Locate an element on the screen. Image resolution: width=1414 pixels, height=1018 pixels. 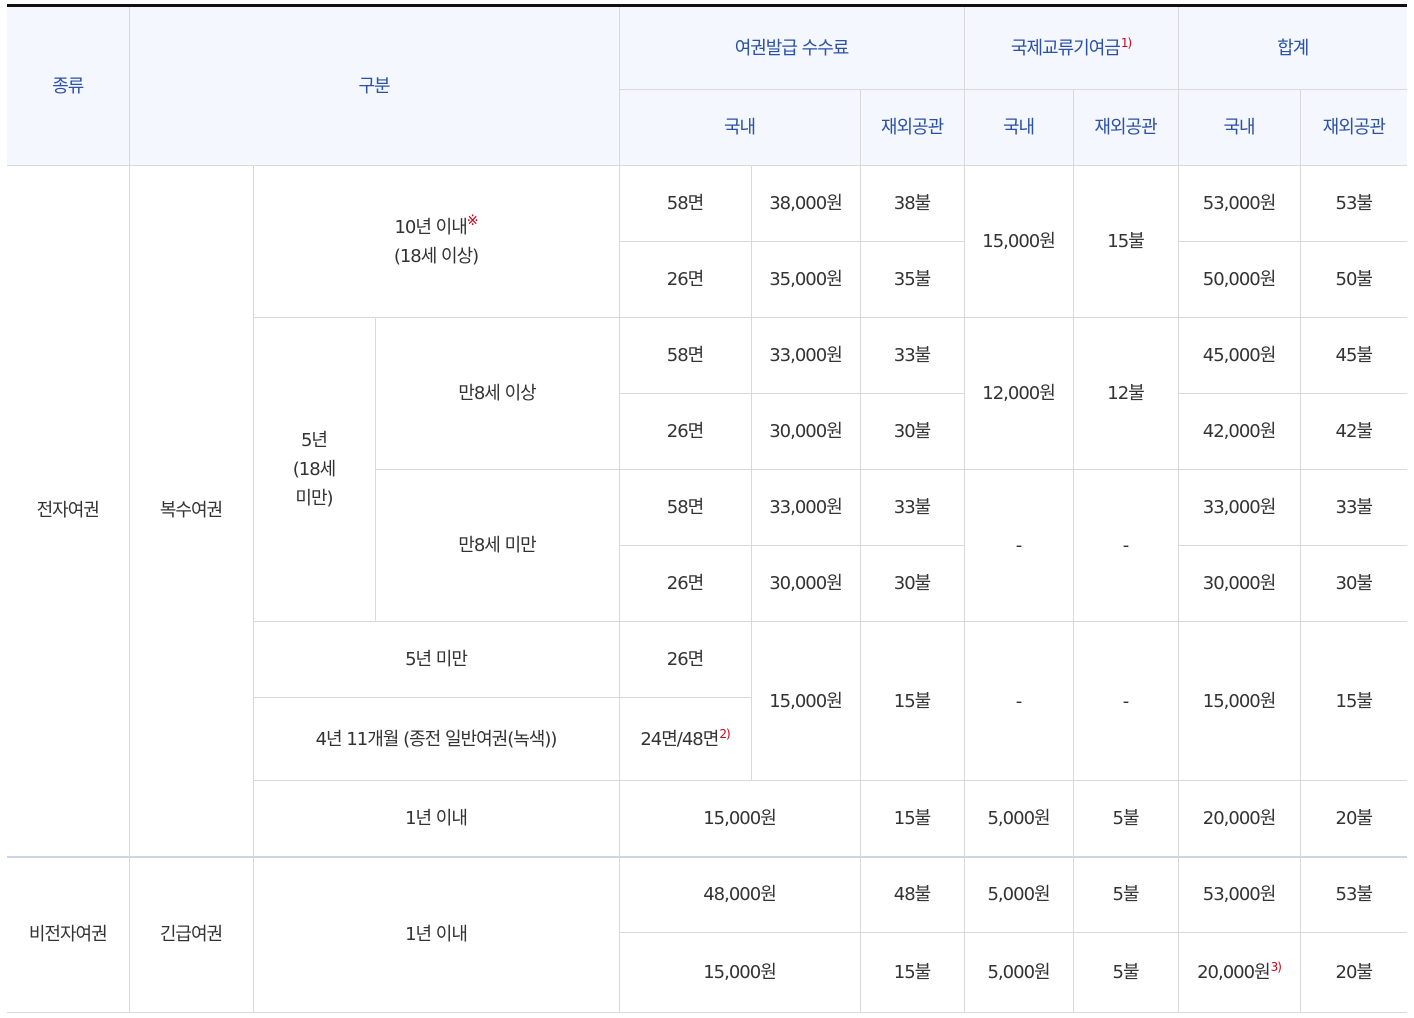
validity-5-years-age-b: 미만) is located at coordinates (314, 498).